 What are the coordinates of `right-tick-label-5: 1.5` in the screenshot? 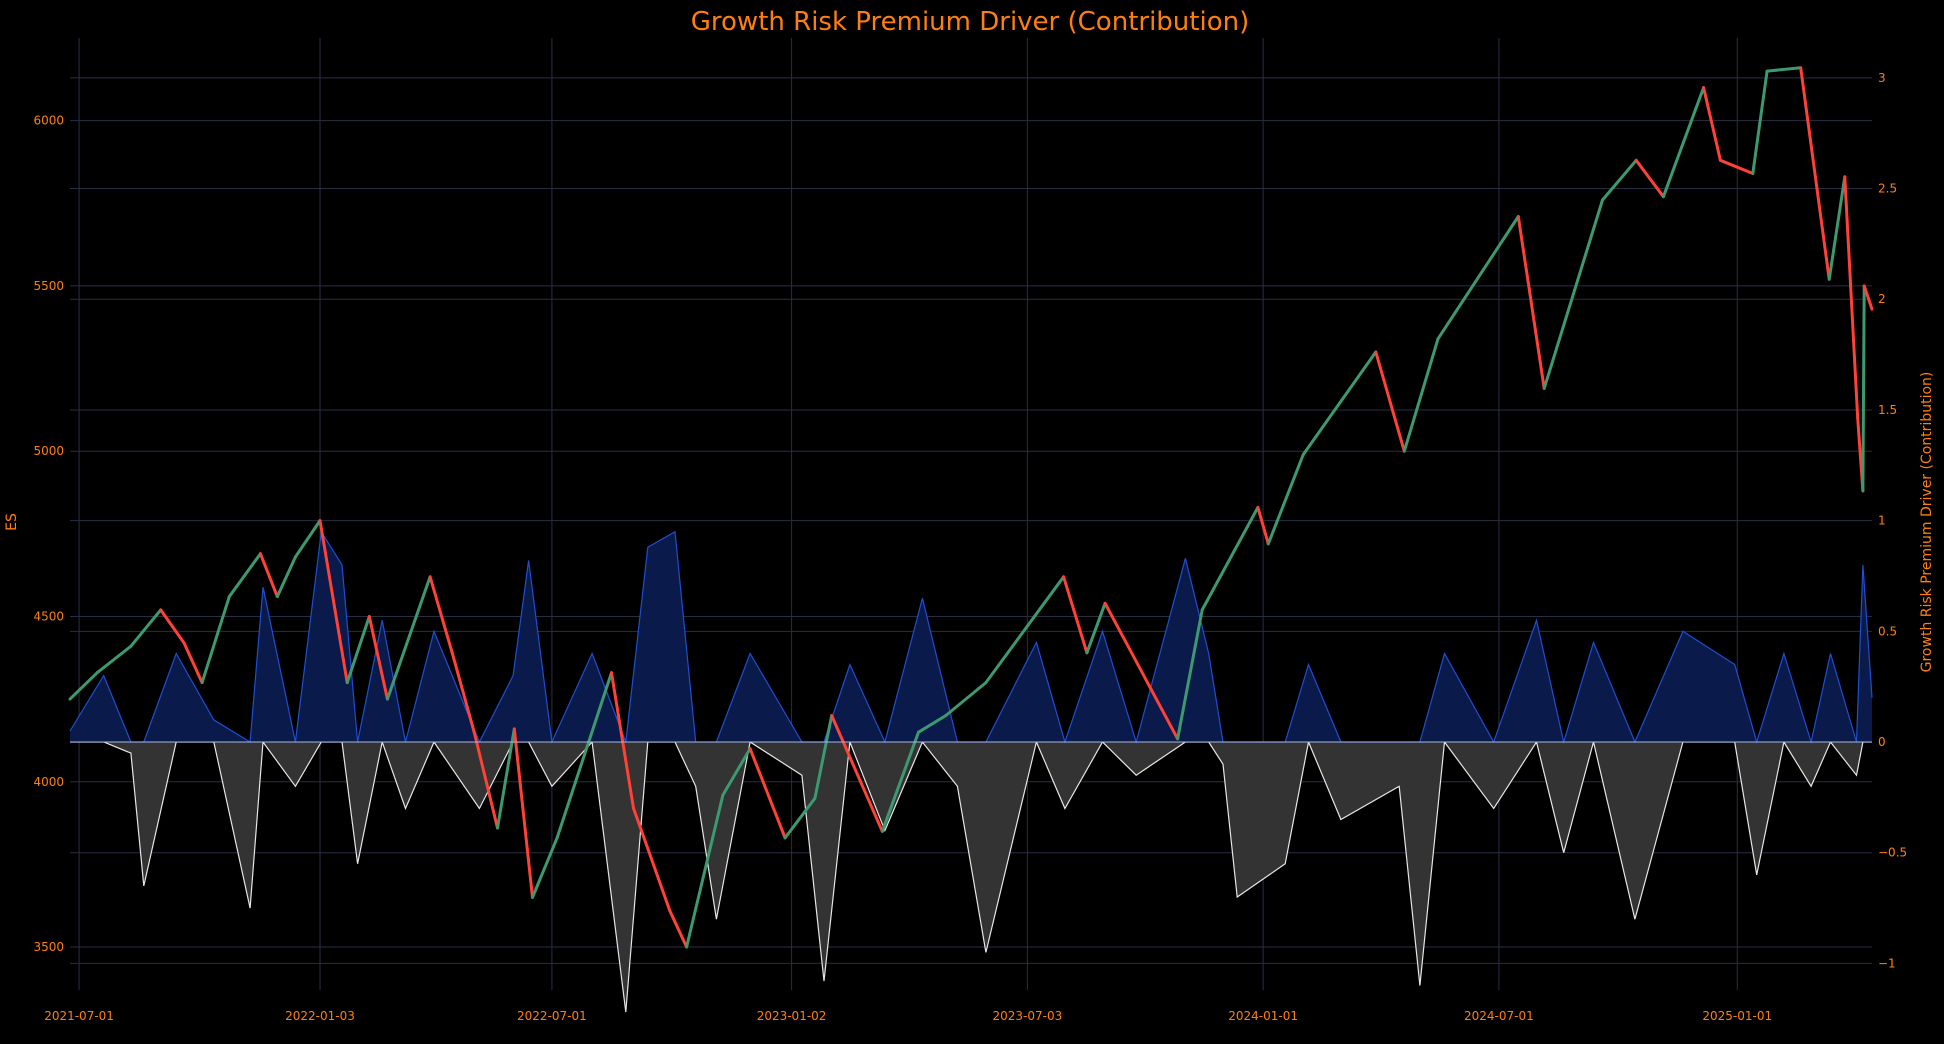 It's located at (1887, 410).